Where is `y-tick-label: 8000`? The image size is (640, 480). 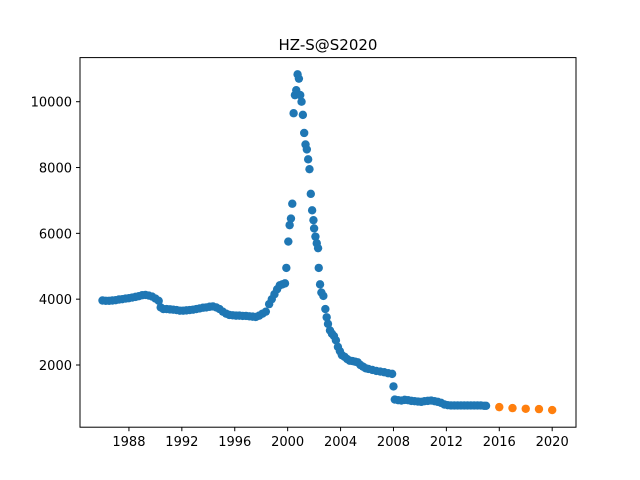
y-tick-label: 8000 is located at coordinates (55, 169).